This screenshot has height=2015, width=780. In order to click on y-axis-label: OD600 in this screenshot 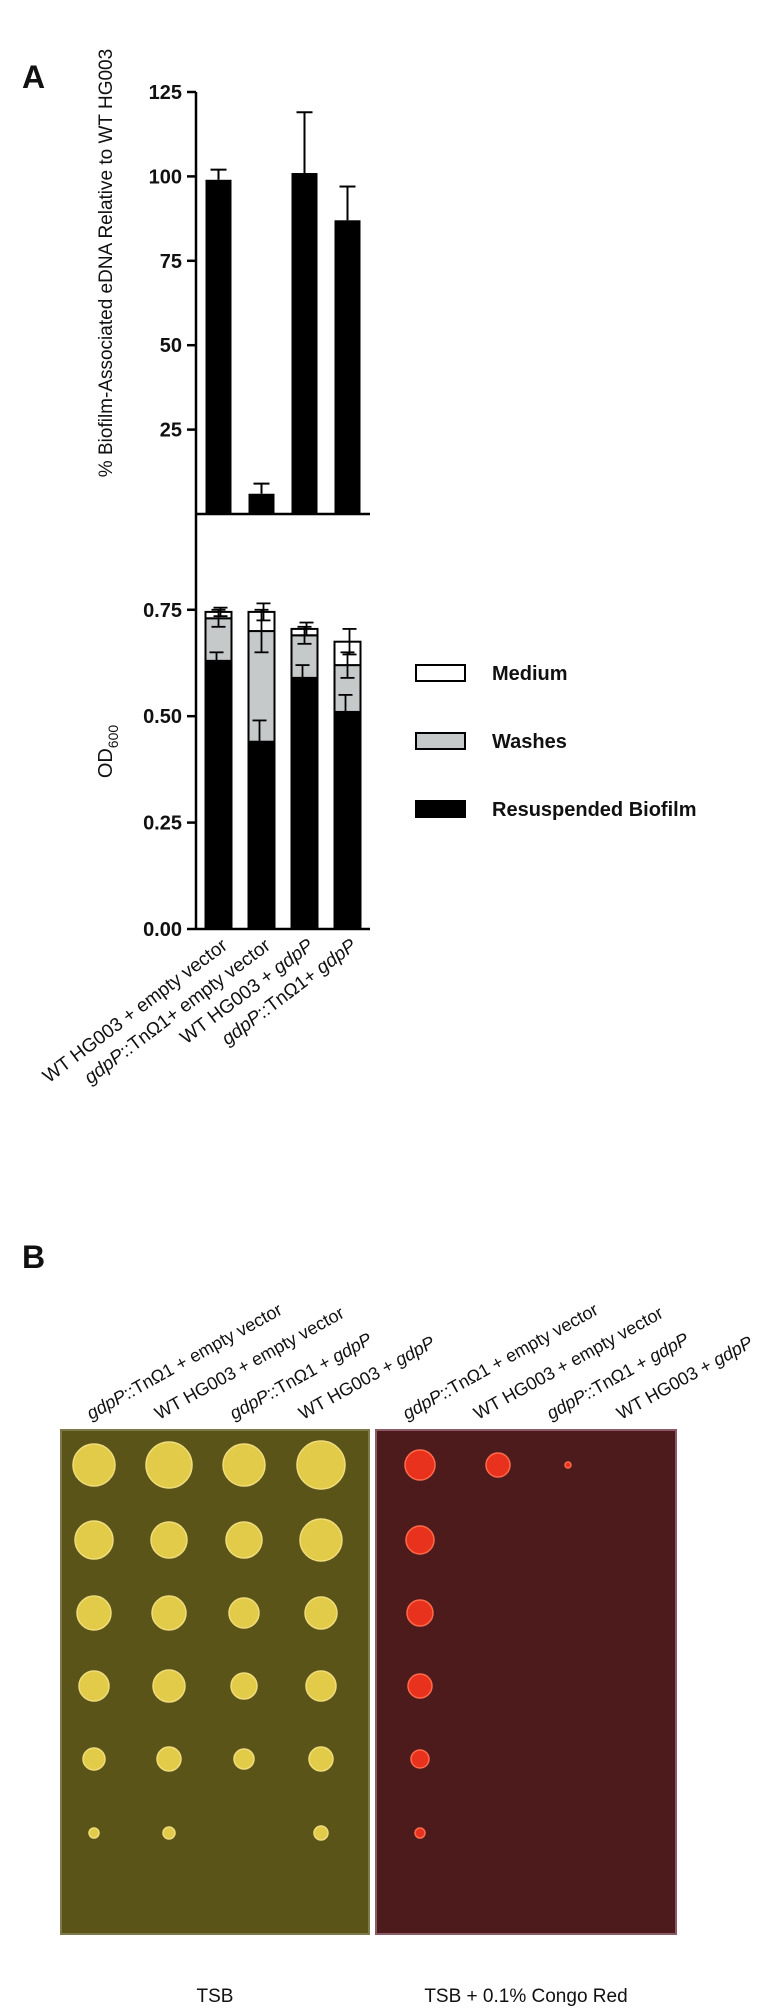, I will do `click(108, 752)`.